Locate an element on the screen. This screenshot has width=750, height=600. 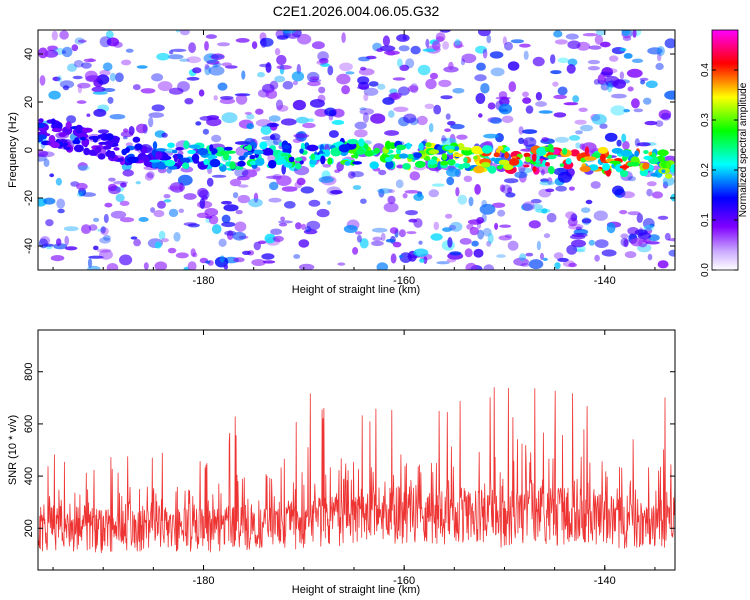
spectrogram-ytick-label: 40 is located at coordinates (29, 54).